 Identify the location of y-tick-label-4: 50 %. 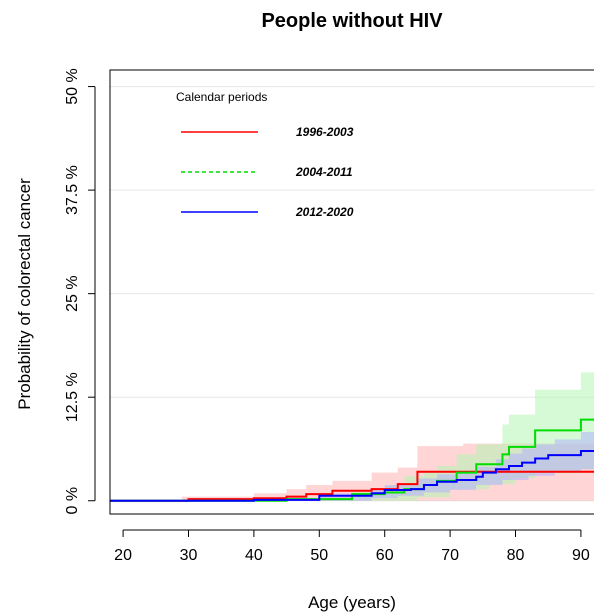
(72, 86).